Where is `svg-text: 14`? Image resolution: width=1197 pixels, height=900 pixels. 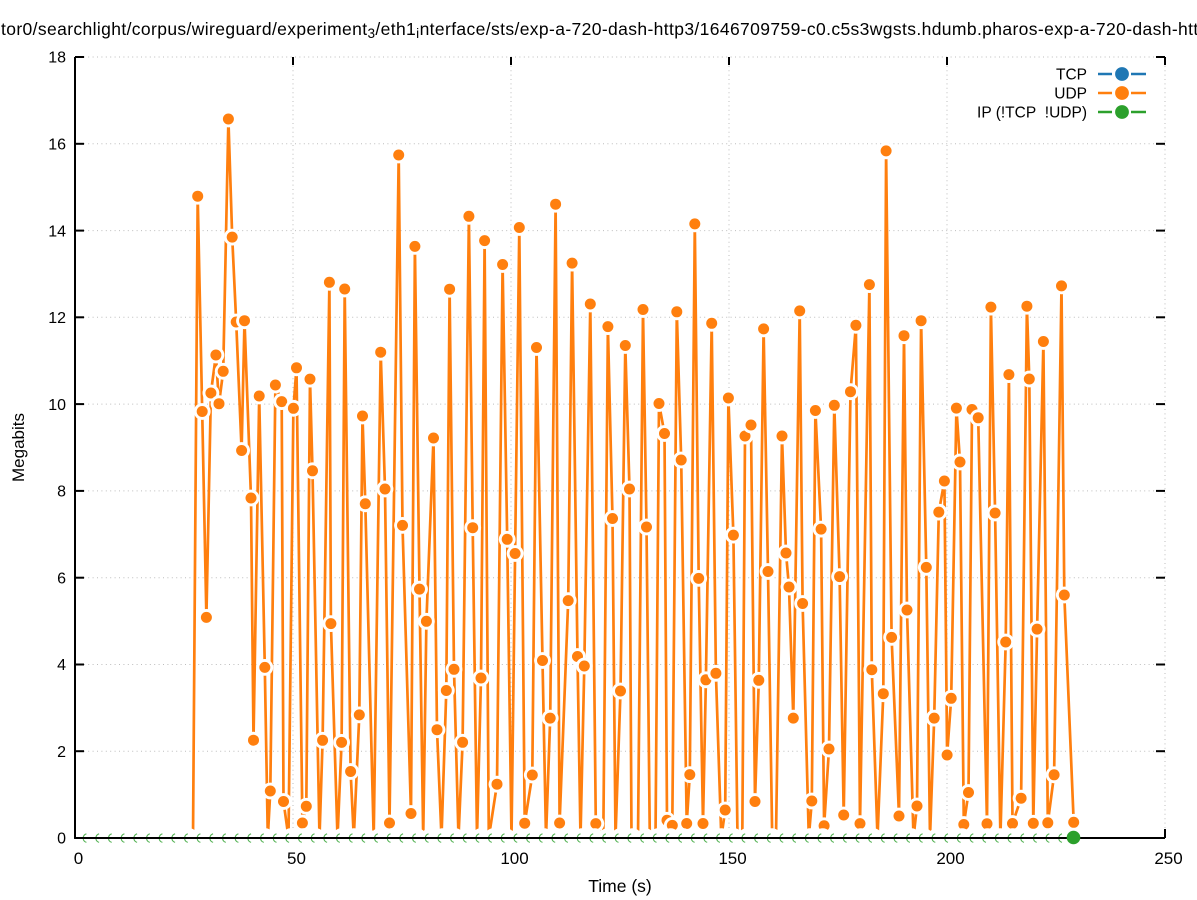 svg-text: 14 is located at coordinates (57, 231).